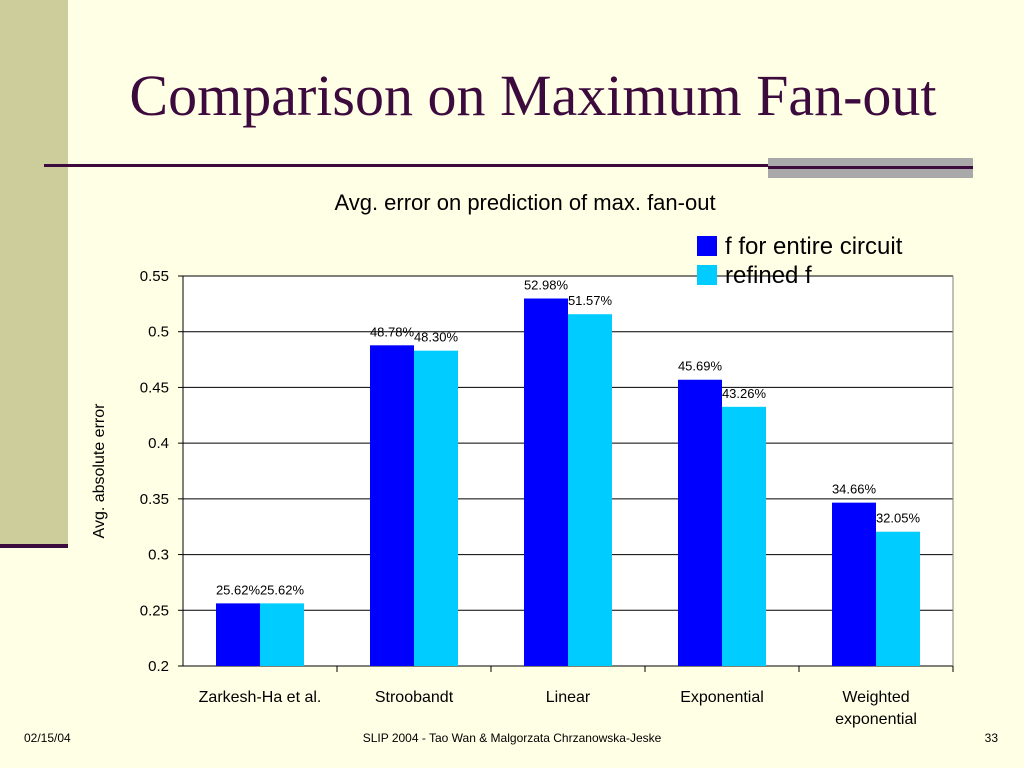 Image resolution: width=1024 pixels, height=768 pixels. Describe the element at coordinates (158, 555) in the screenshot. I see `y-tick-label: 0.3` at that location.